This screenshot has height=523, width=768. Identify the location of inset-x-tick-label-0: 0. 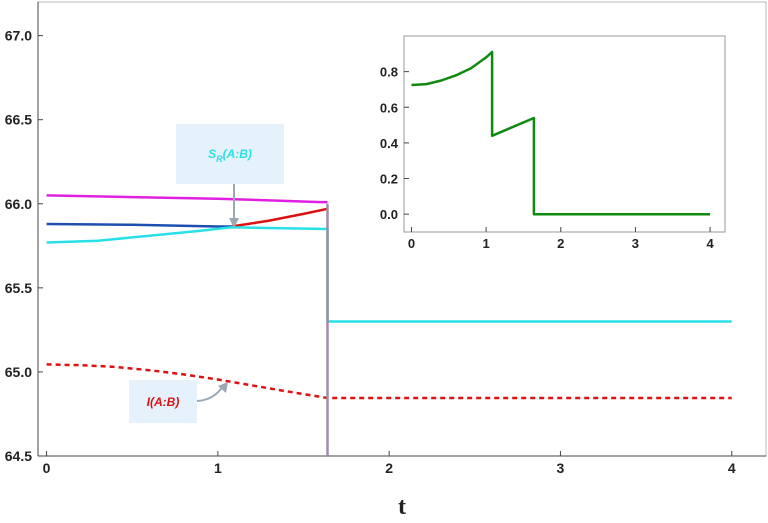
(411, 243).